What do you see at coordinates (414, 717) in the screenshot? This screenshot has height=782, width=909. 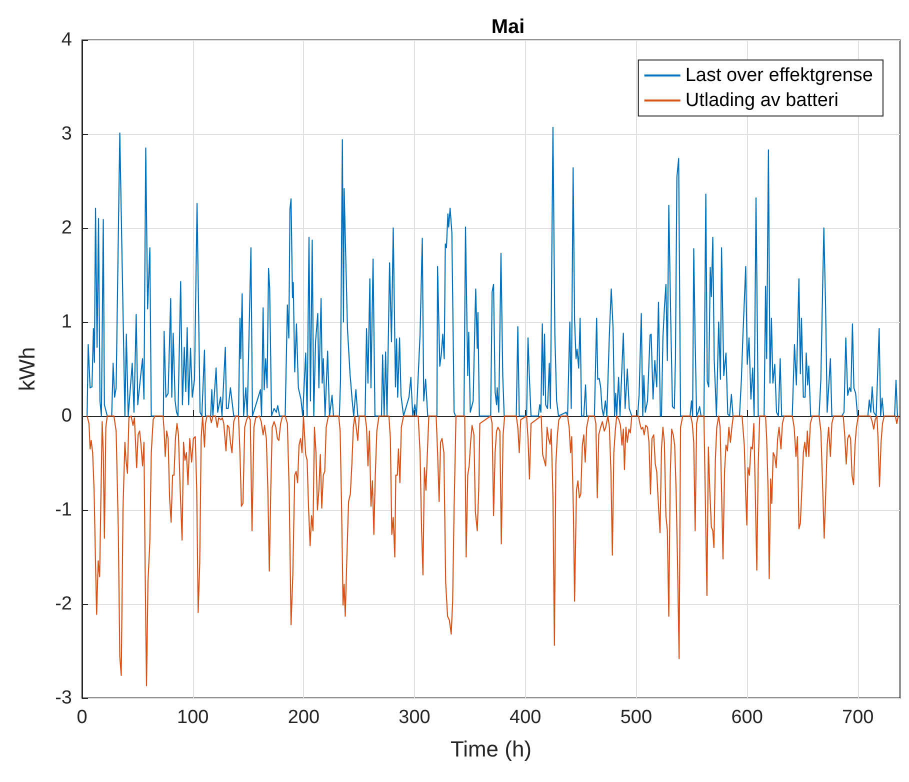 I see `x-tick-label: 300` at bounding box center [414, 717].